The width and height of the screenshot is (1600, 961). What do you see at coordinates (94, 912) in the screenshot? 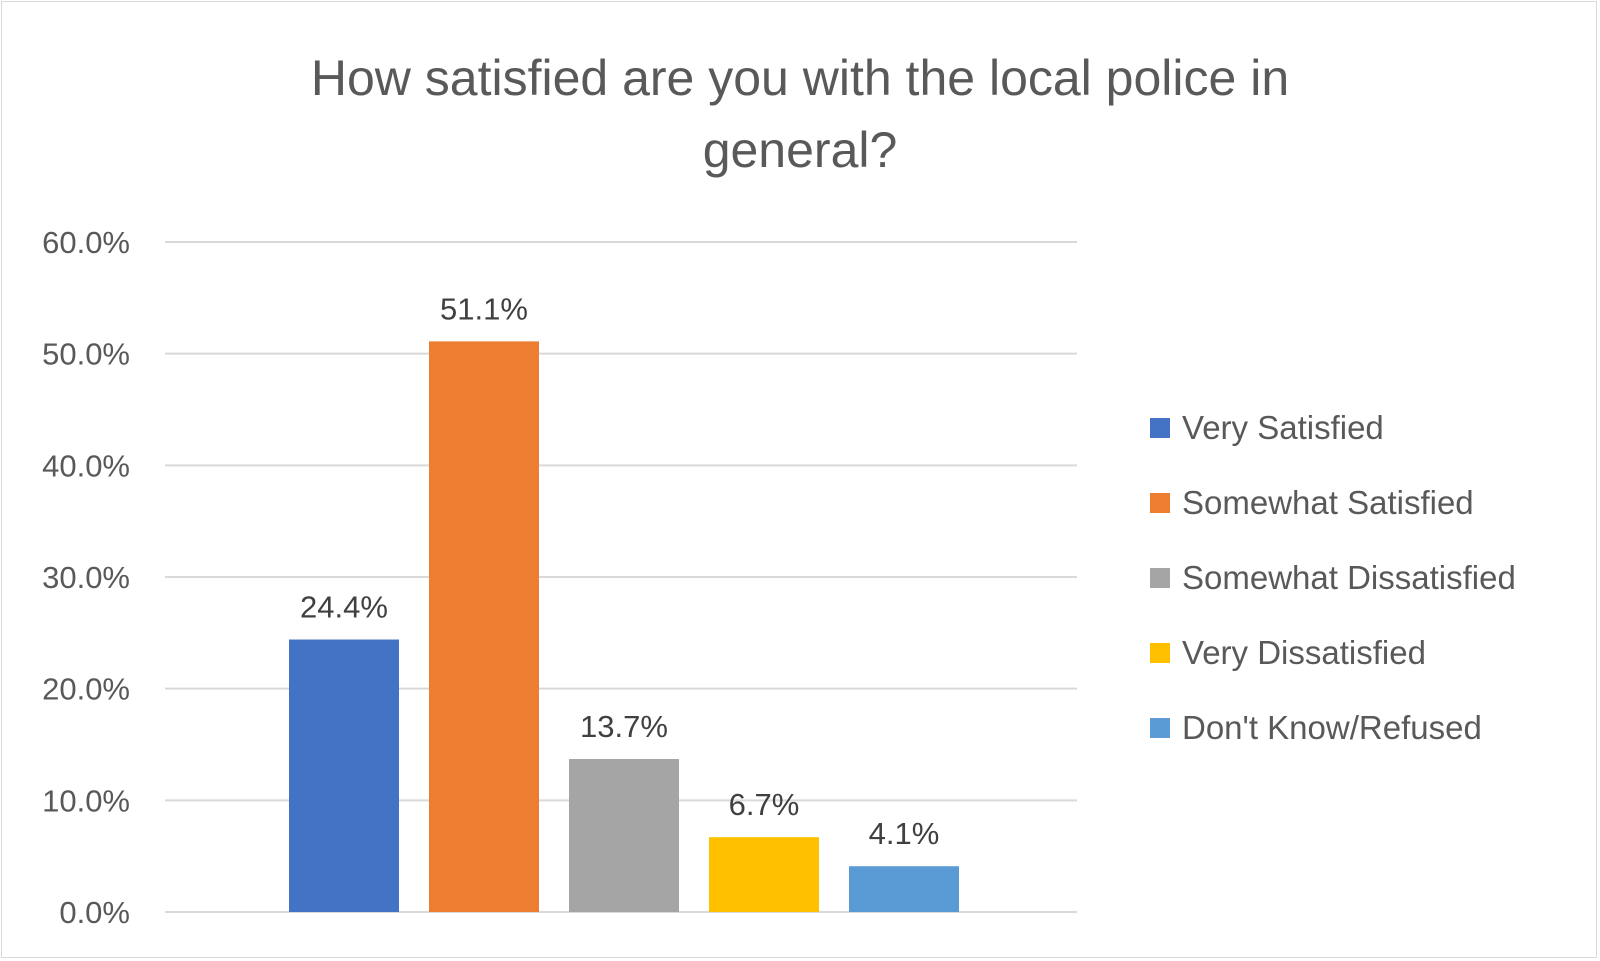
I see `y-tick-label: 0.0%` at bounding box center [94, 912].